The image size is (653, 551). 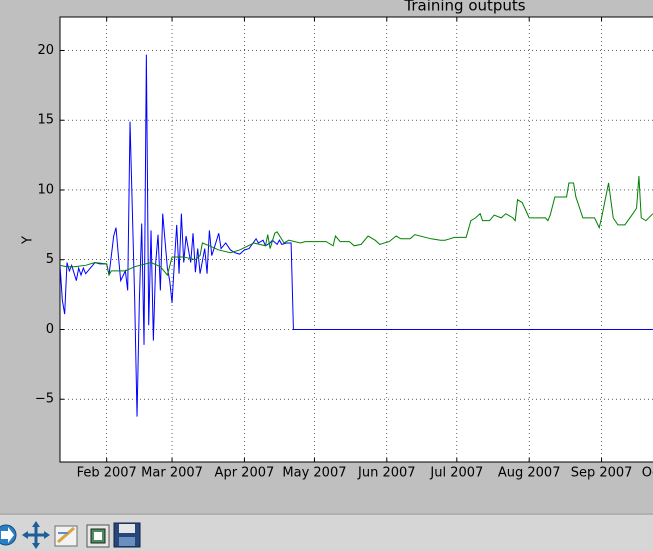 What do you see at coordinates (98, 536) in the screenshot?
I see `subplots-button` at bounding box center [98, 536].